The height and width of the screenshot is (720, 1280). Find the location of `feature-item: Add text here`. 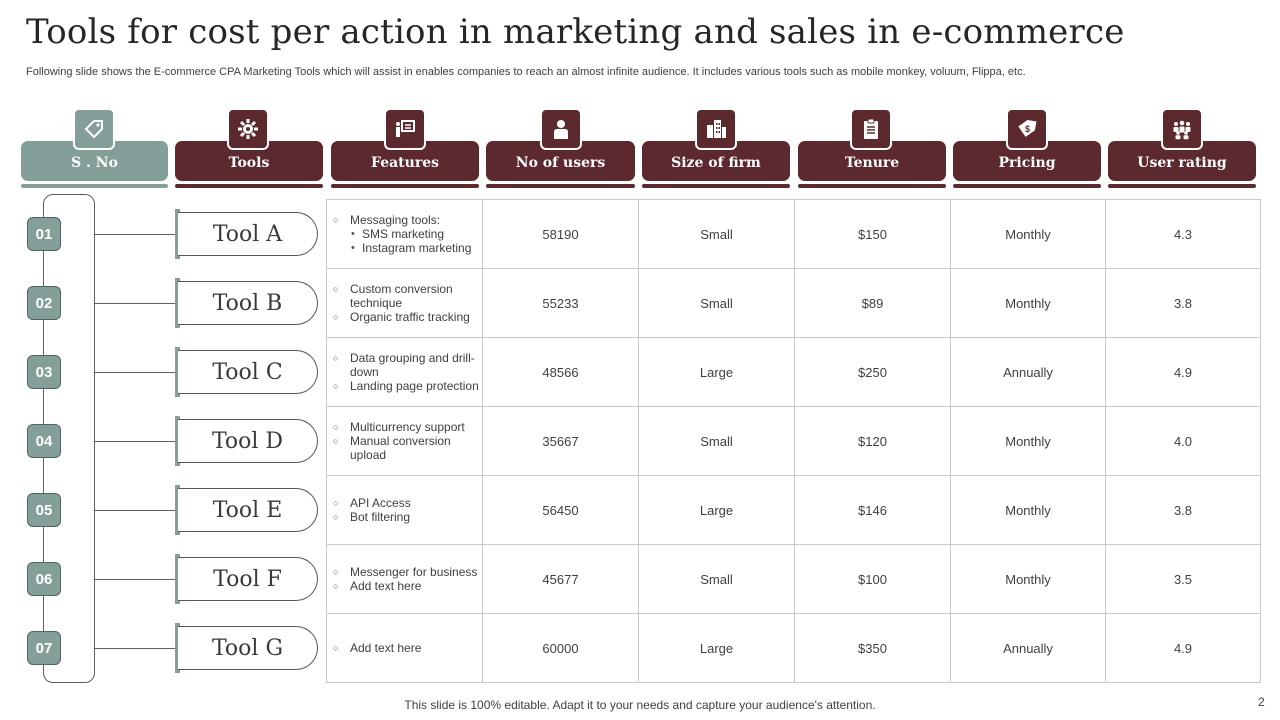

feature-item: Add text here is located at coordinates (407, 648).